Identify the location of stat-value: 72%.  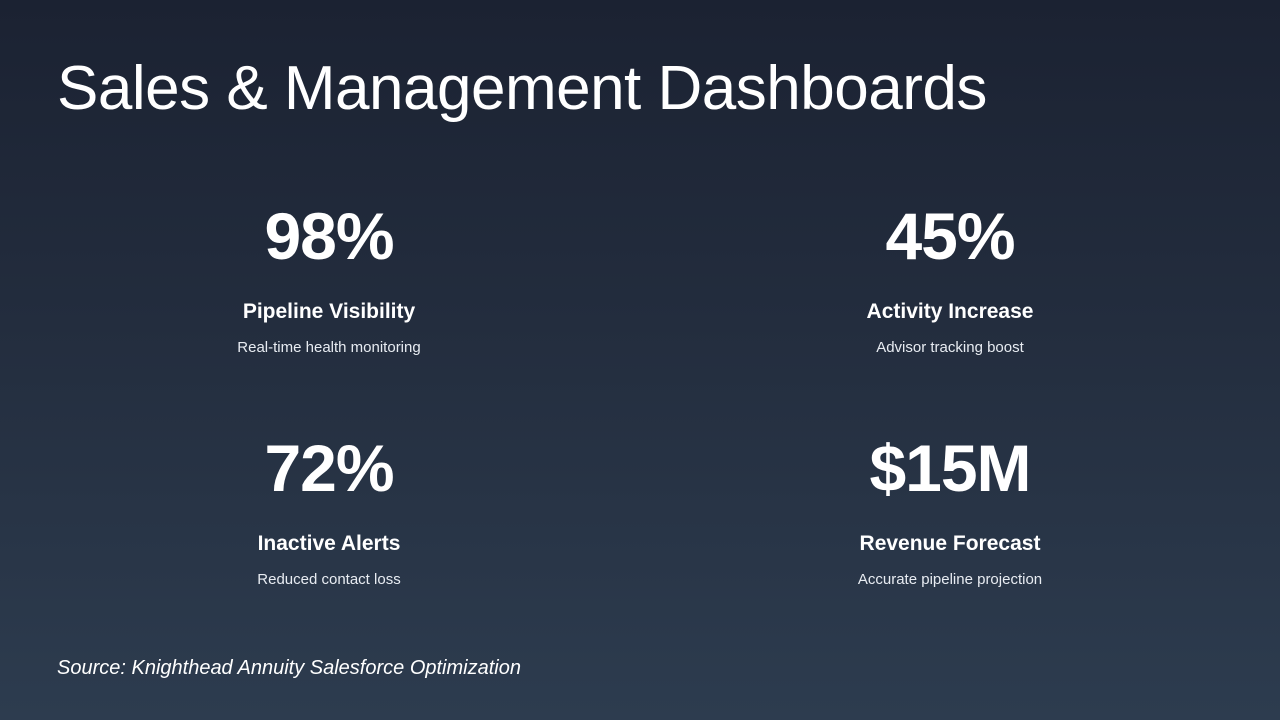
(329, 468).